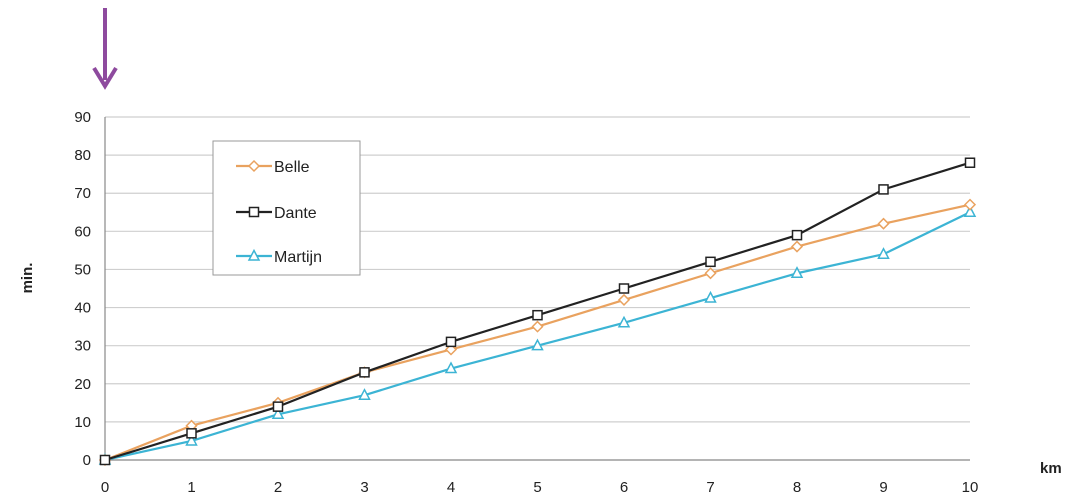 The height and width of the screenshot is (499, 1071). What do you see at coordinates (1051, 468) in the screenshot?
I see `x-axis-title: km` at bounding box center [1051, 468].